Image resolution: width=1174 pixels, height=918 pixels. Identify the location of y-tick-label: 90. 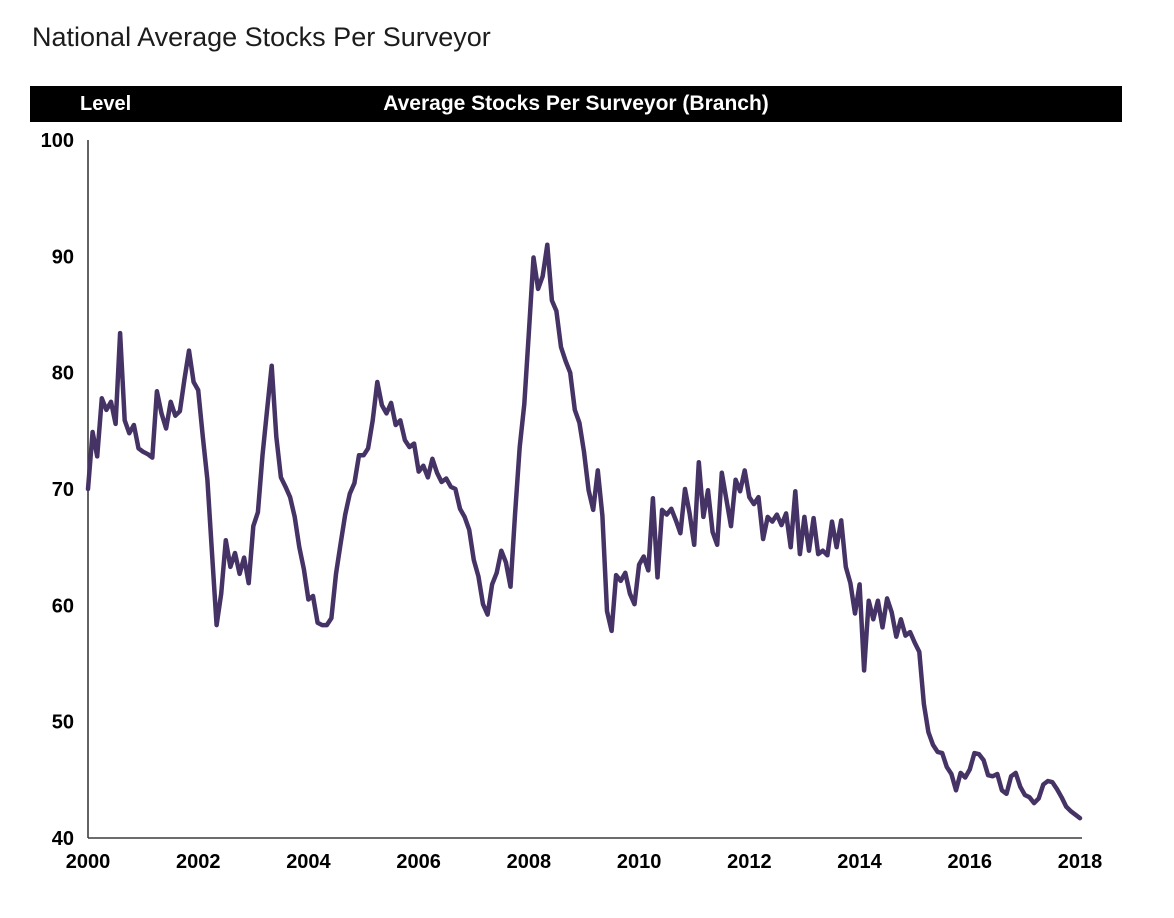
(63, 257).